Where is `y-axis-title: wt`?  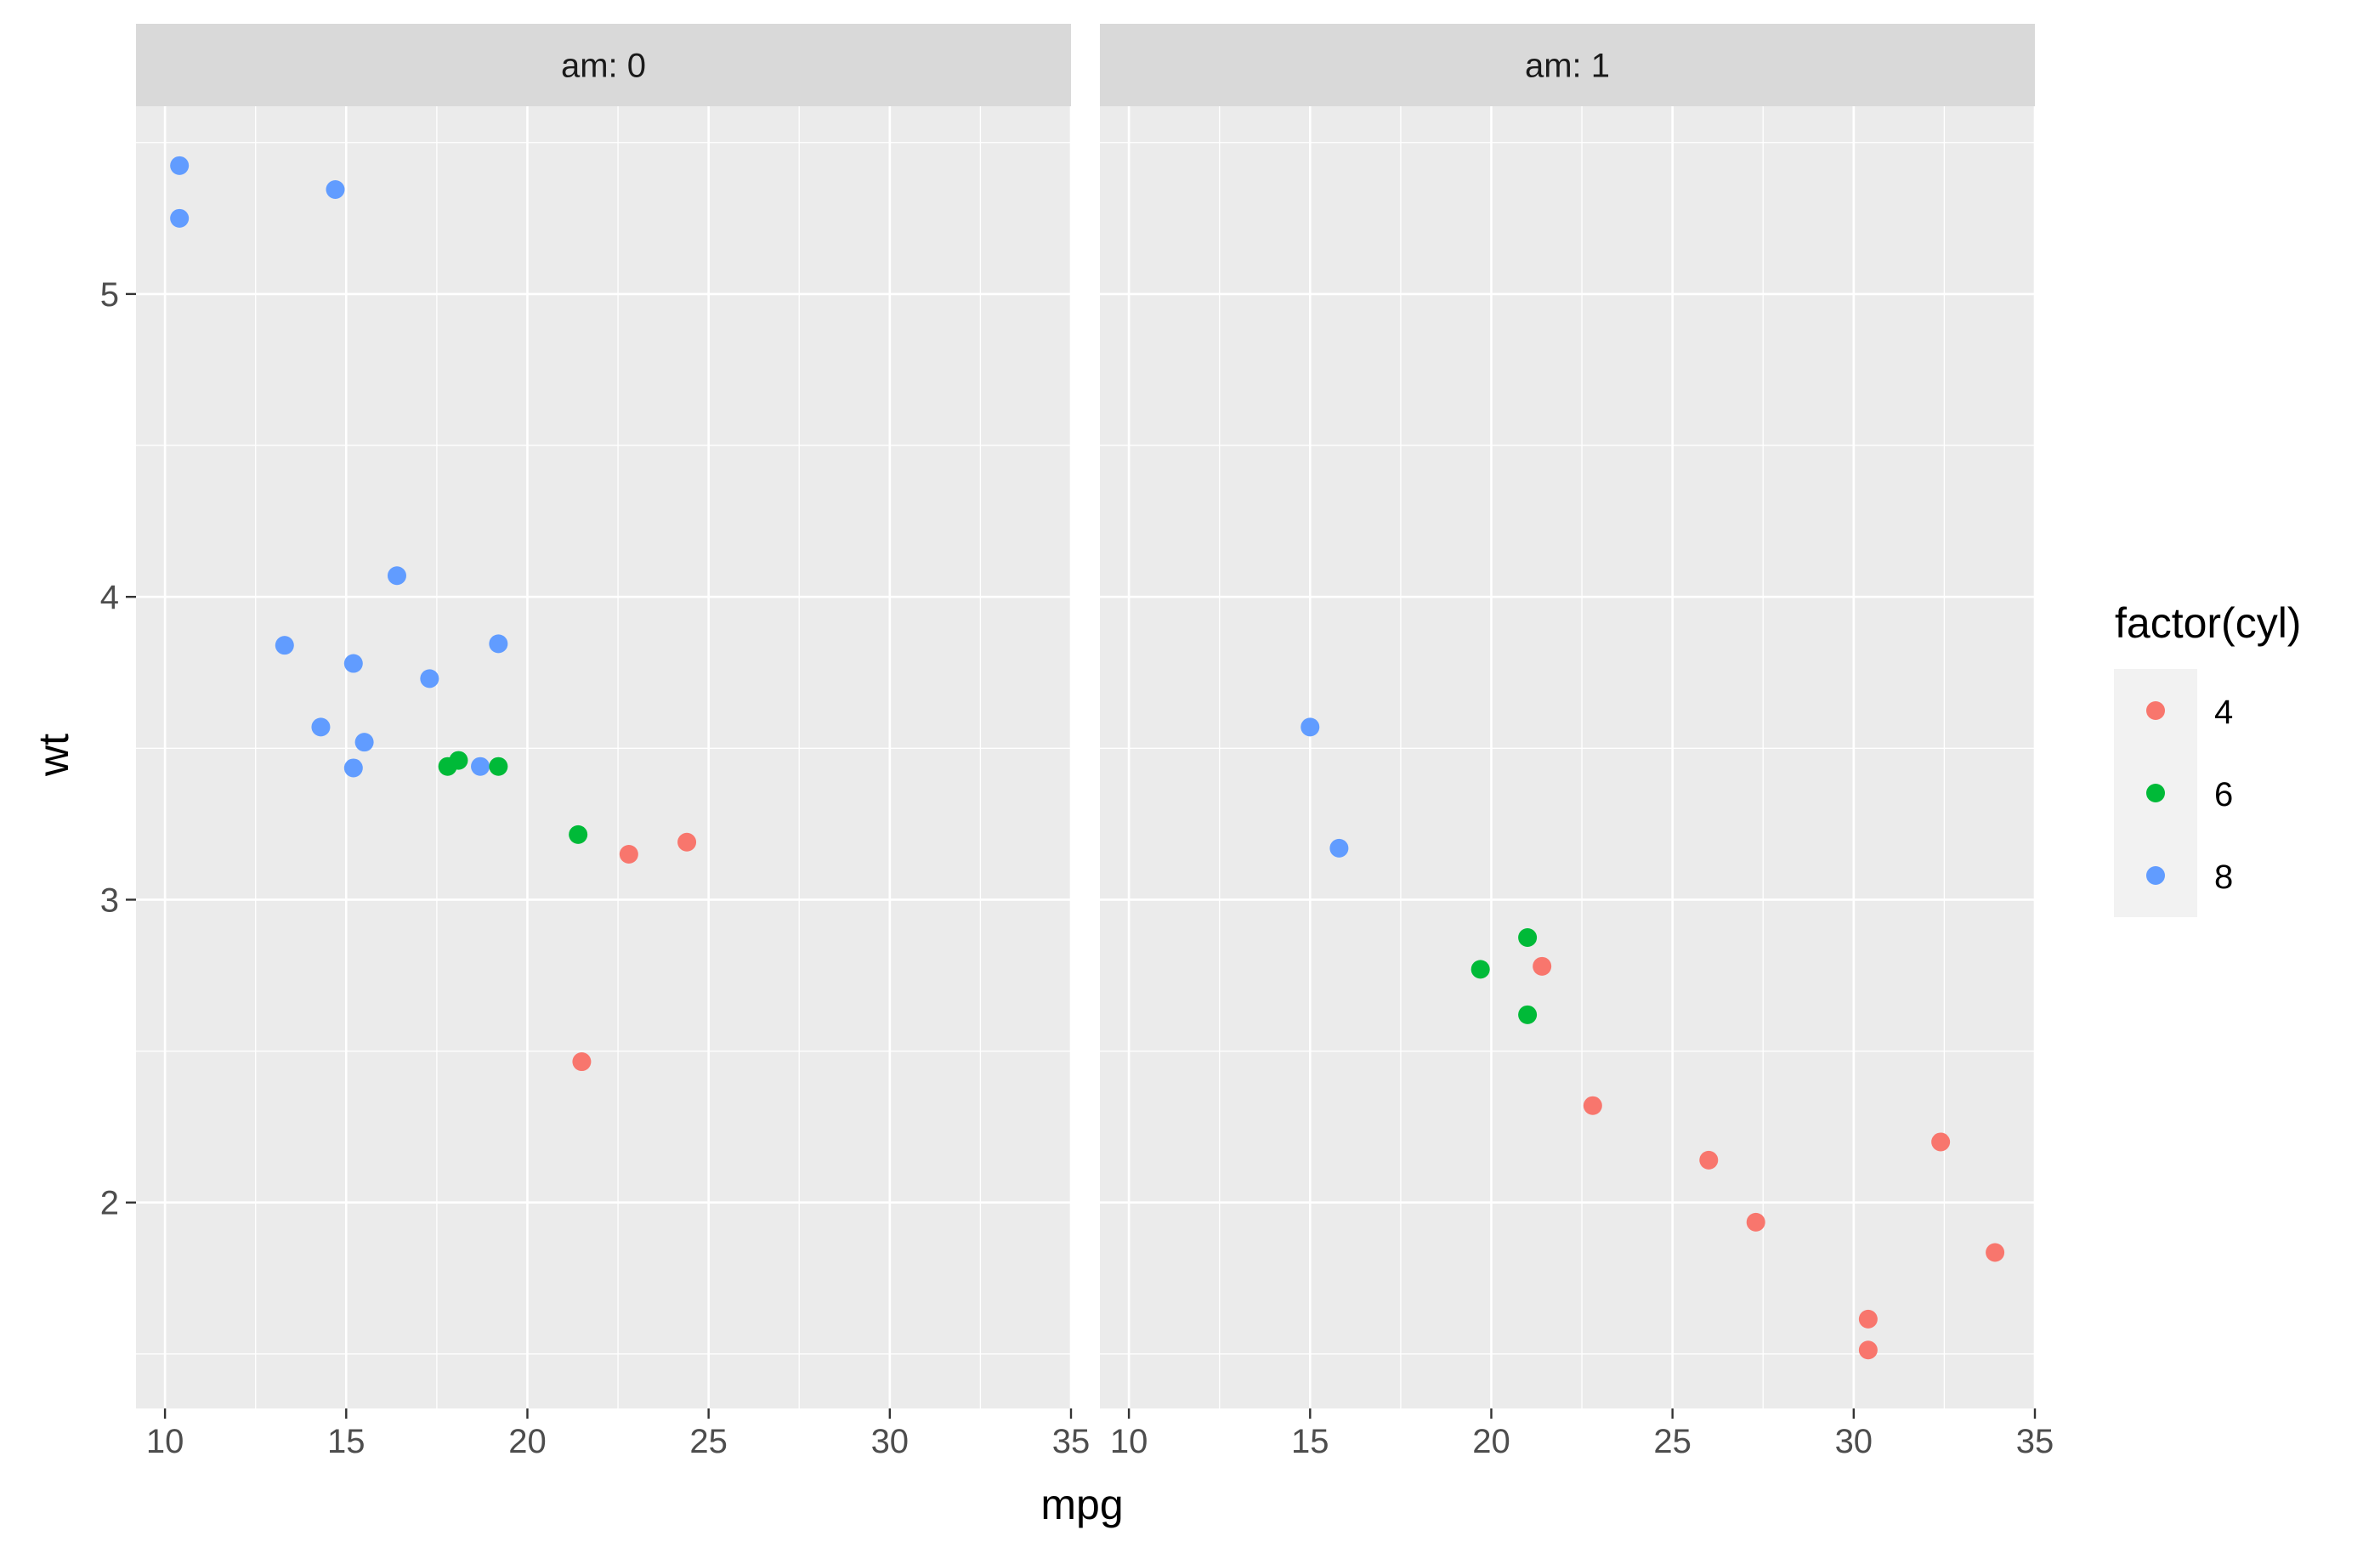 y-axis-title: wt is located at coordinates (53, 755).